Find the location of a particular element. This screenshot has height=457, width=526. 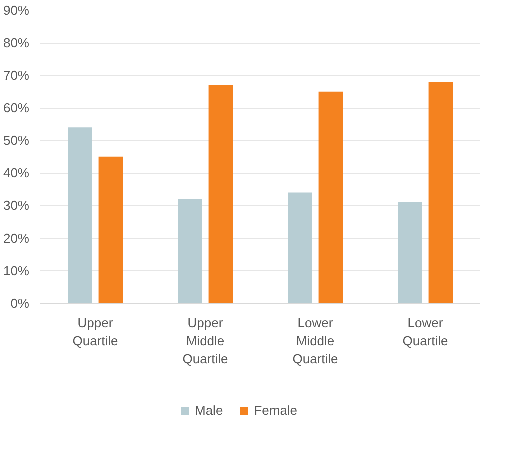

y-tick-label: 40% is located at coordinates (16, 173).